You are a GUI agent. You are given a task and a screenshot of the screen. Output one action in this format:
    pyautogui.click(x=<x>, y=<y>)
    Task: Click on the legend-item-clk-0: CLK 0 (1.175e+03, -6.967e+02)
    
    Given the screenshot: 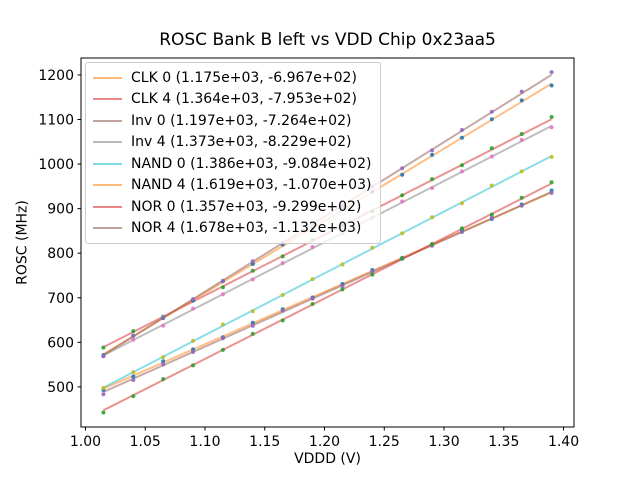 What is the action you would take?
    pyautogui.click(x=232, y=78)
    